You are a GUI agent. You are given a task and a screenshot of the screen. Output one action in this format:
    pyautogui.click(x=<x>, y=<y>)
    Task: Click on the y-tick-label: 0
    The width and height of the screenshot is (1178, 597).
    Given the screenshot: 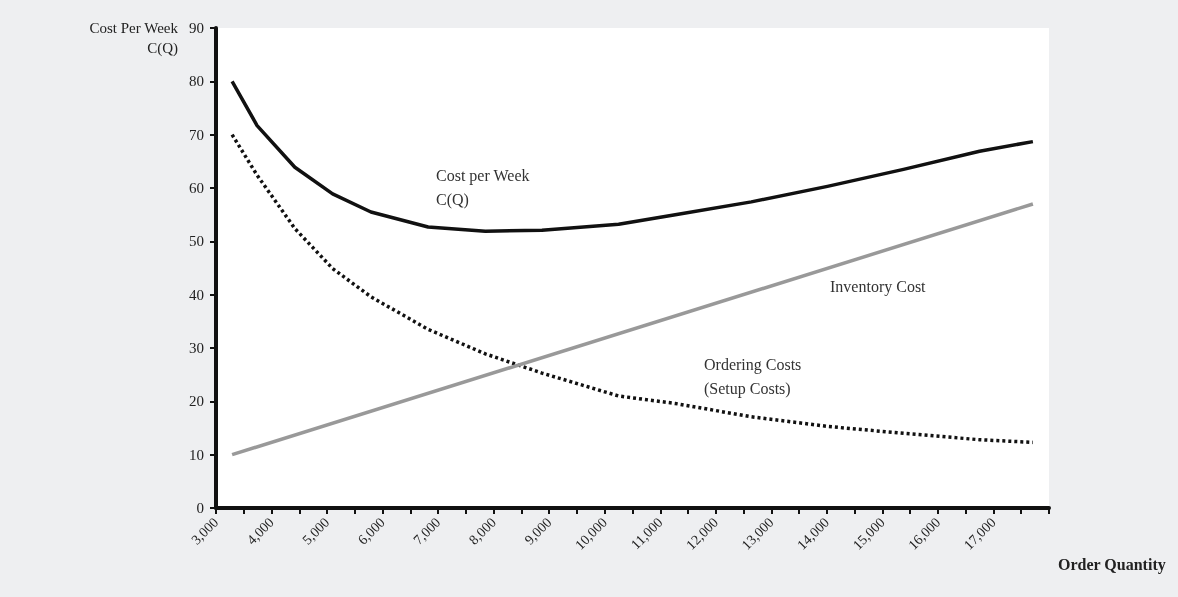 What is the action you would take?
    pyautogui.click(x=200, y=508)
    